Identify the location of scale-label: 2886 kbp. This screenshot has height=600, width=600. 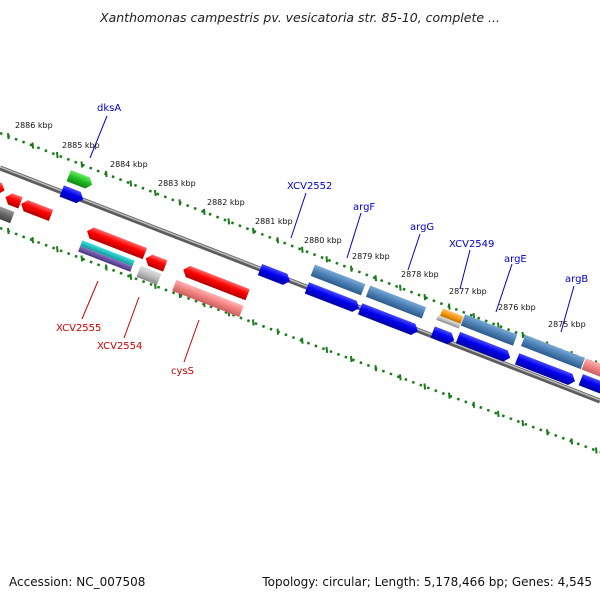
(34, 125).